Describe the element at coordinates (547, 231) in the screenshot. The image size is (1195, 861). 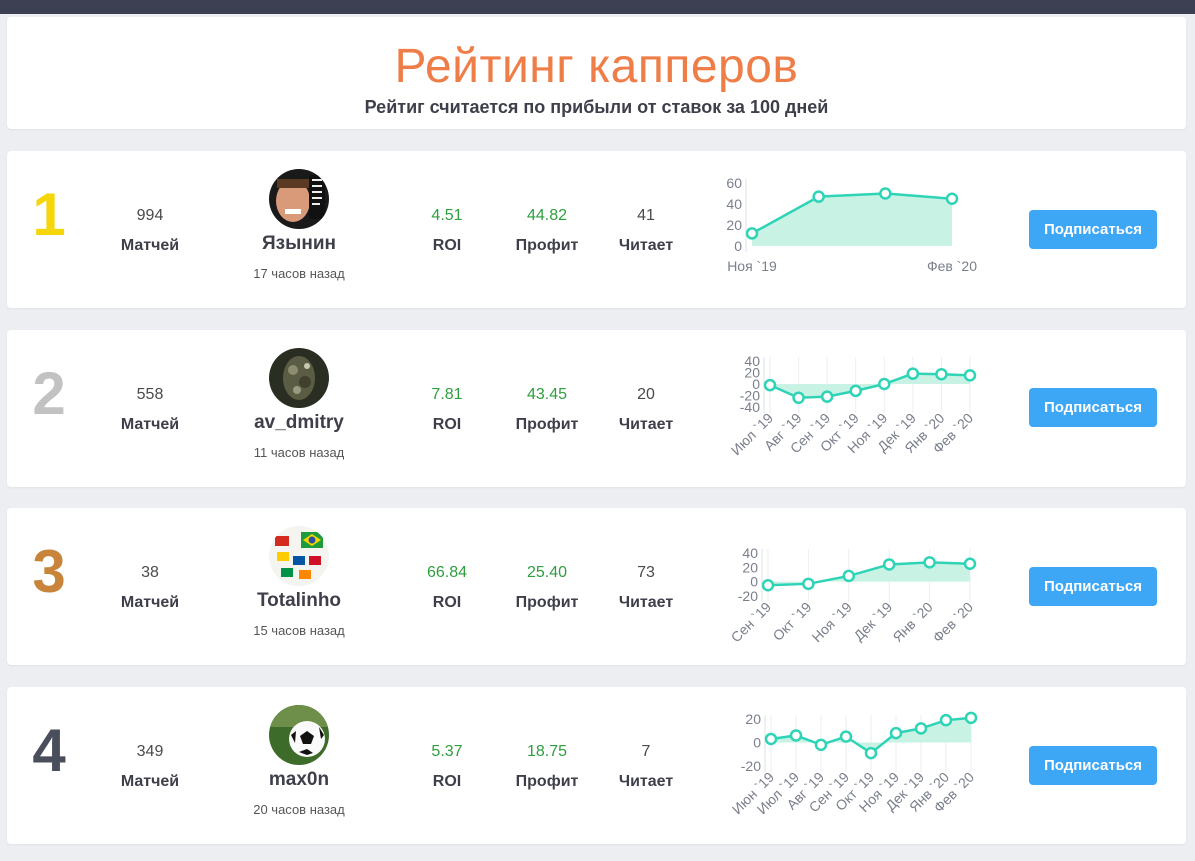
I see `profit-stat: 44.82 Профит` at that location.